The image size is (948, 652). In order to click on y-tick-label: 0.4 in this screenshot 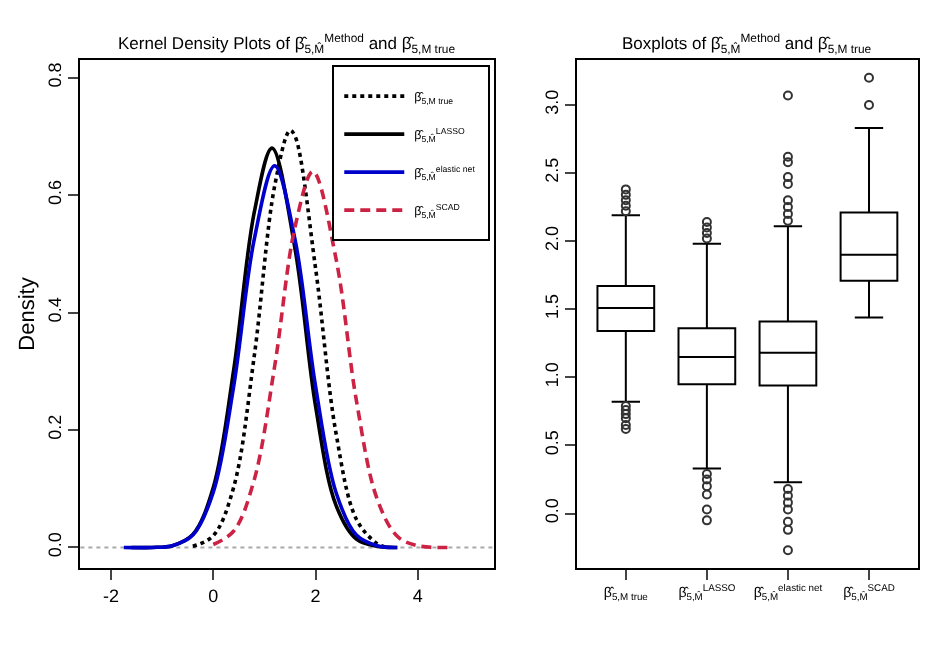, I will do `click(55, 310)`.